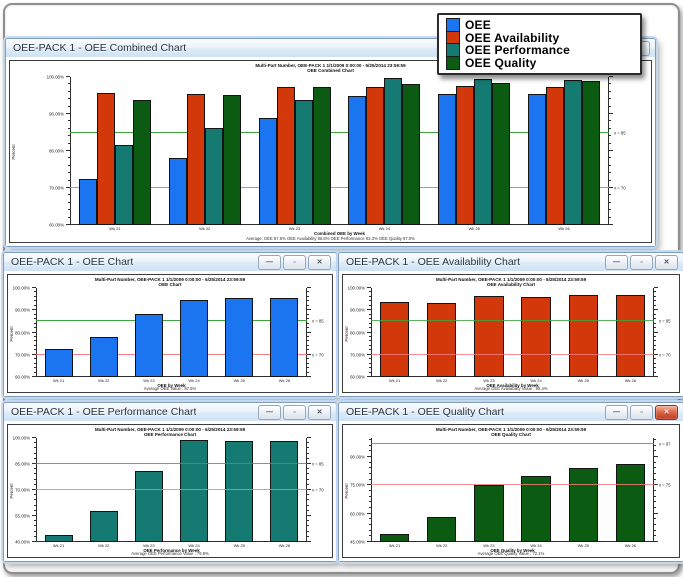 This screenshot has height=577, width=683. Describe the element at coordinates (170, 262) in the screenshot. I see `titlebar-oee: OEE-PACK 1 - OEE Chart — ▫ ✕` at that location.